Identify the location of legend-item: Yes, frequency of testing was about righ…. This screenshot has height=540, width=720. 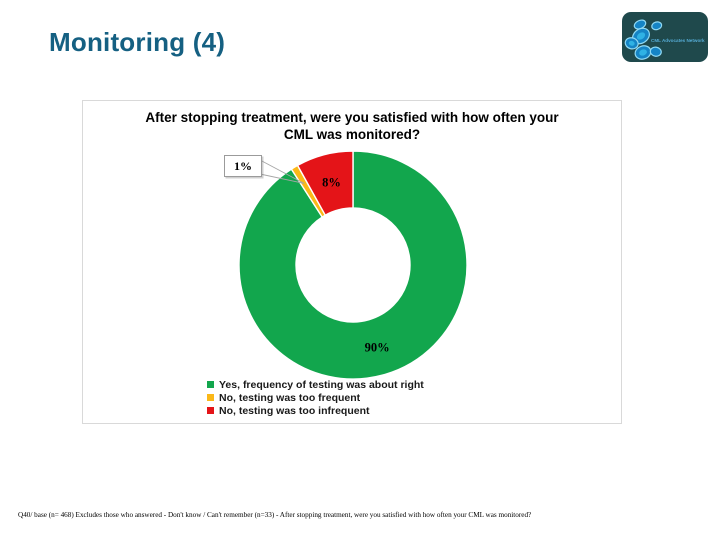
(315, 384).